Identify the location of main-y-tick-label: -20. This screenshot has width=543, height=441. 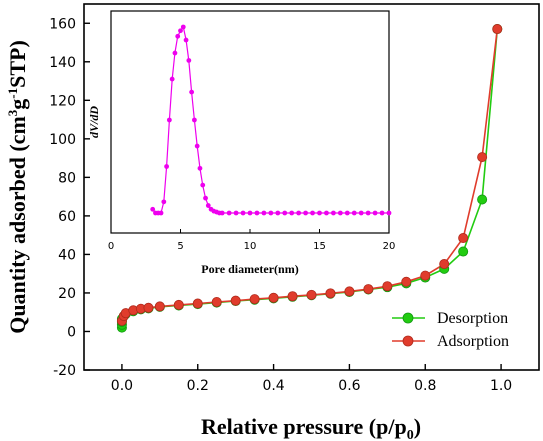
(64, 371).